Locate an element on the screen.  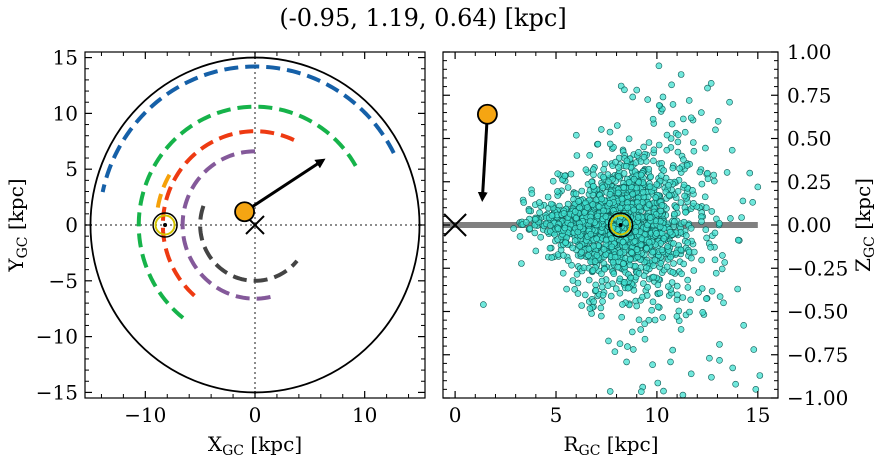
sun-outer-ring is located at coordinates (165, 225).